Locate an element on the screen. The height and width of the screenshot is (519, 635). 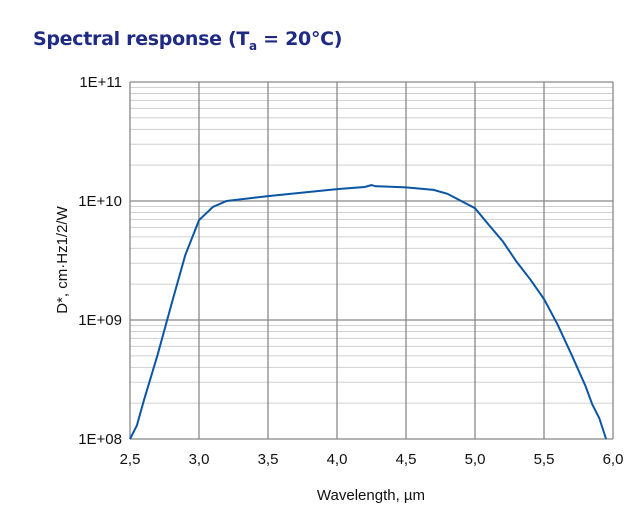
y-tick-label: 1E+10 is located at coordinates (100, 201).